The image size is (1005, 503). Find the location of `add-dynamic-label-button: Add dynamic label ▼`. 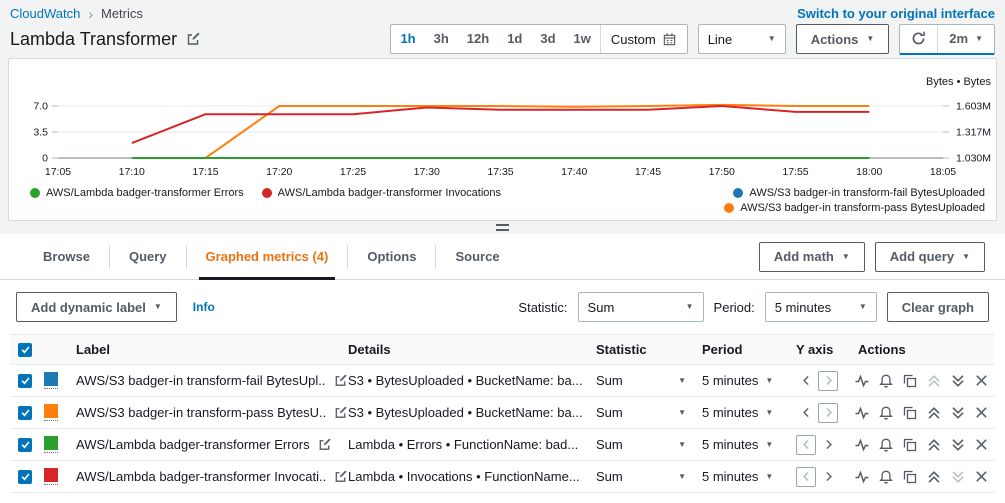

add-dynamic-label-button: Add dynamic label ▼ is located at coordinates (96, 307).